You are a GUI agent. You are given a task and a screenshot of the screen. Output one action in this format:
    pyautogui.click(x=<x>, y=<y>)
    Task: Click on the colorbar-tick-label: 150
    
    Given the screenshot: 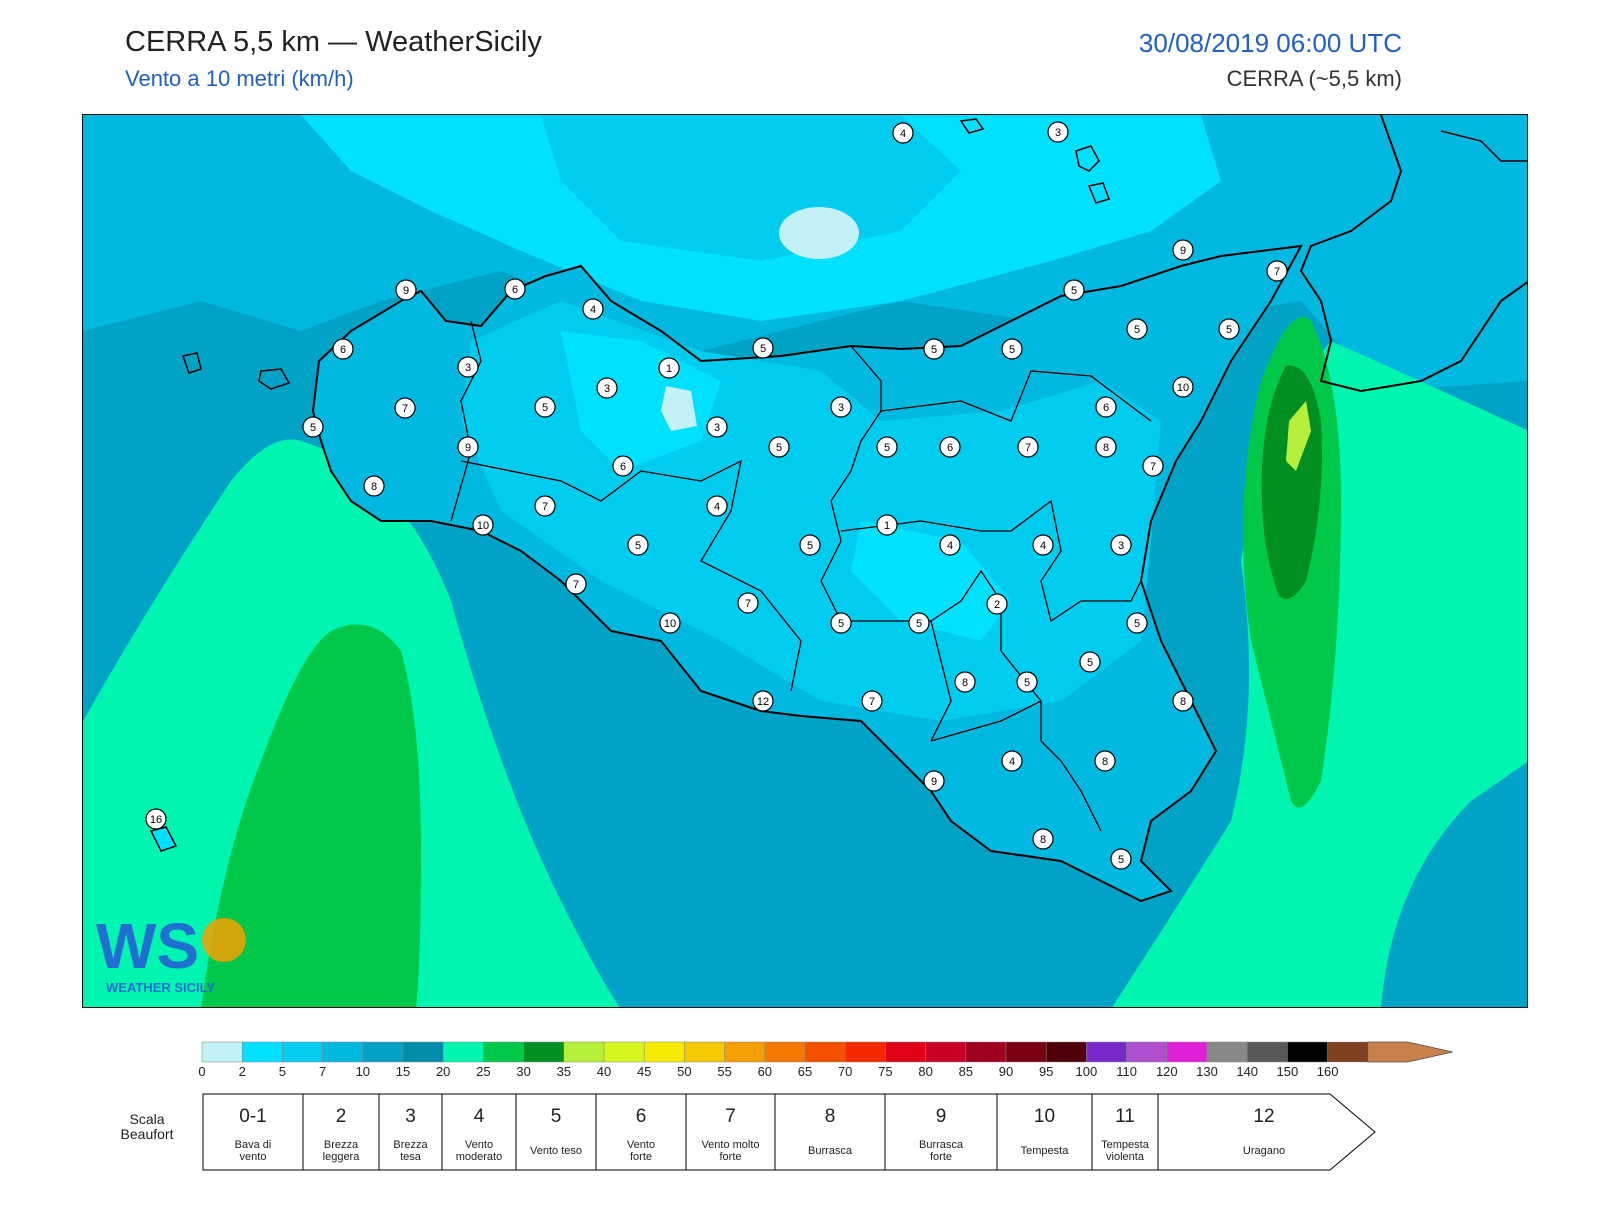 What is the action you would take?
    pyautogui.click(x=1288, y=1071)
    